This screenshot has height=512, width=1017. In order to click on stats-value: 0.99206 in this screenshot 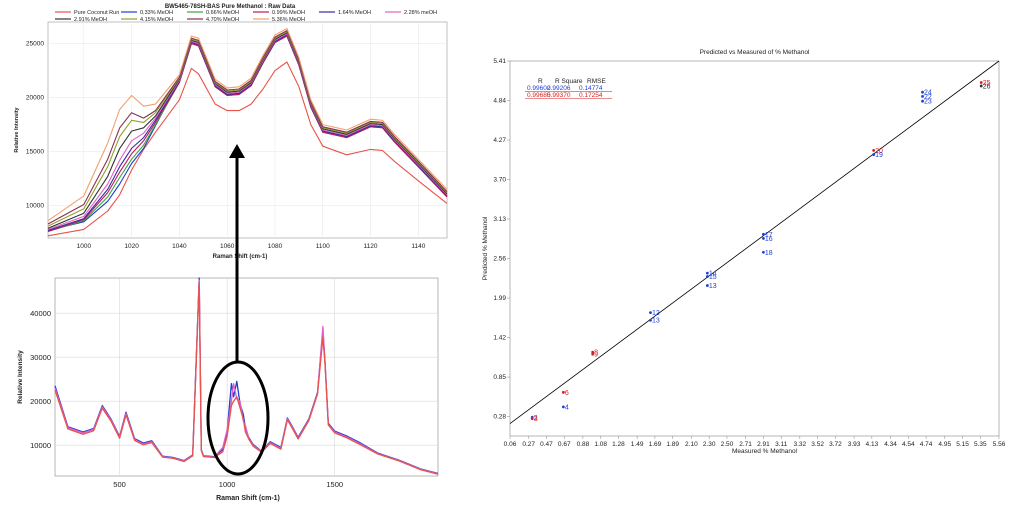, I will do `click(559, 88)`.